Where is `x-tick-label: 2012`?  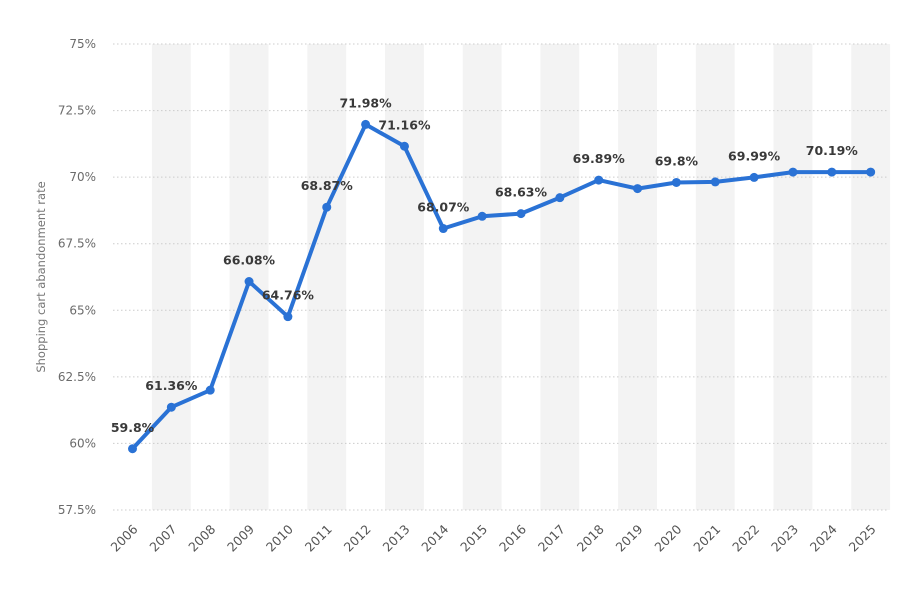
x-tick-label: 2012 is located at coordinates (357, 538).